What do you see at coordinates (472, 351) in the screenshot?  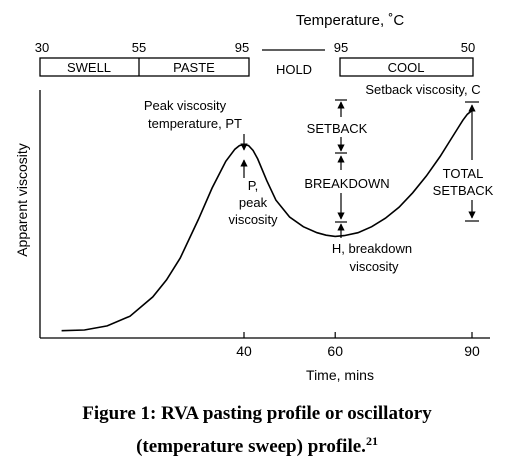 I see `x-tick-label: 90` at bounding box center [472, 351].